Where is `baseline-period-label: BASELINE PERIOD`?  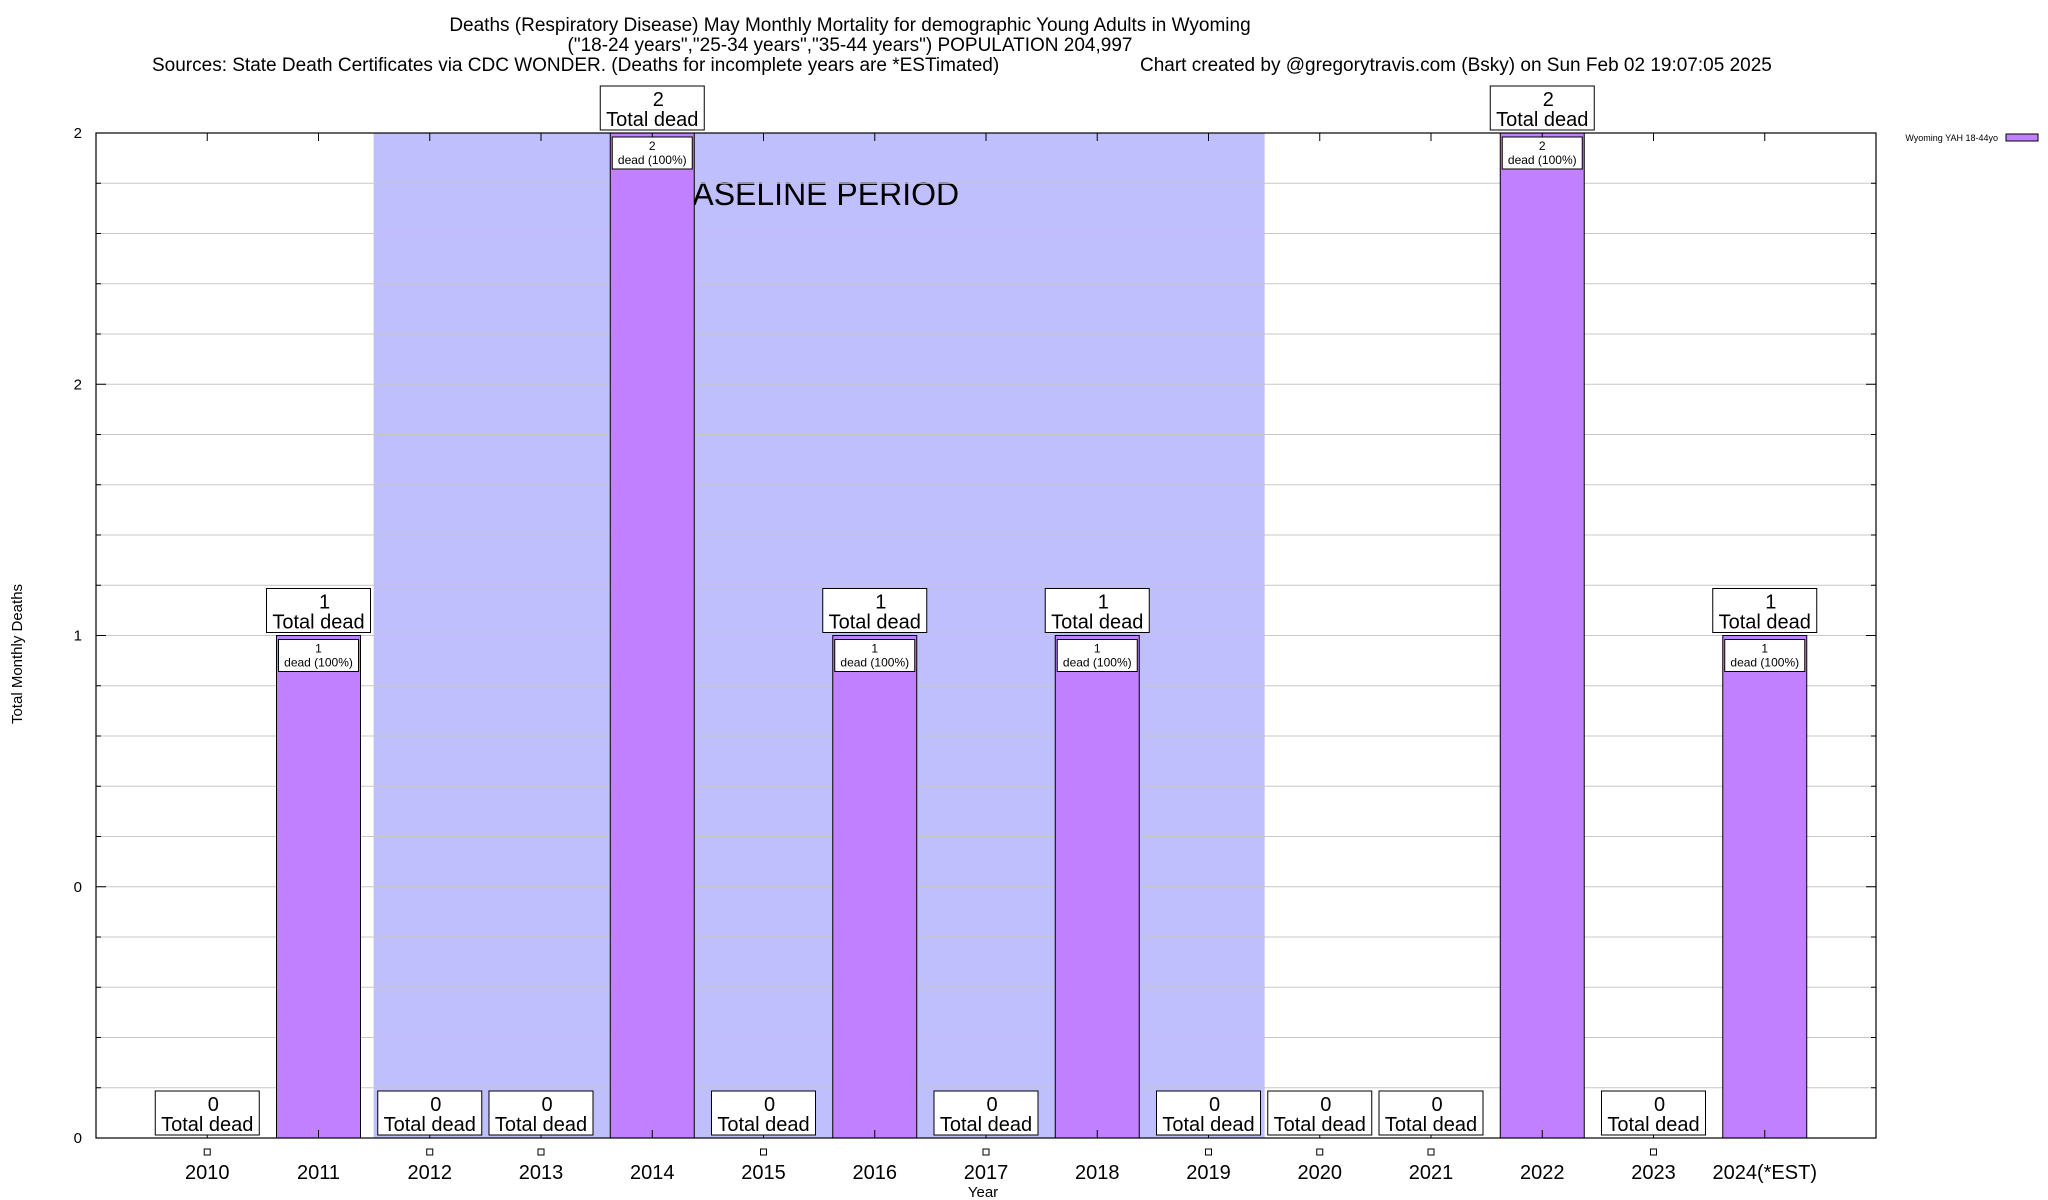 baseline-period-label: BASELINE PERIOD is located at coordinates (815, 194).